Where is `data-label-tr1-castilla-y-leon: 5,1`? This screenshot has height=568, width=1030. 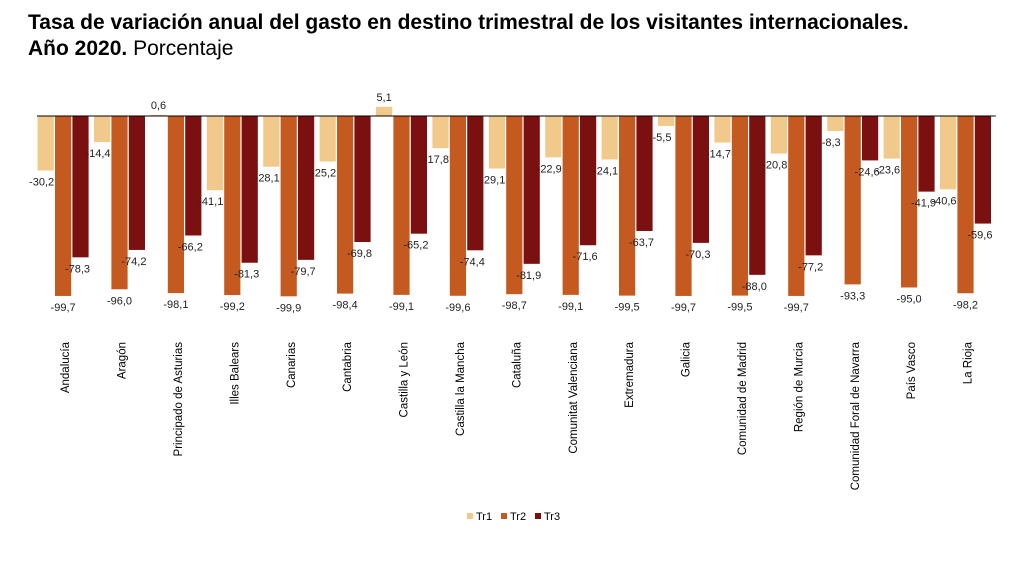
data-label-tr1-castilla-y-leon: 5,1 is located at coordinates (383, 98).